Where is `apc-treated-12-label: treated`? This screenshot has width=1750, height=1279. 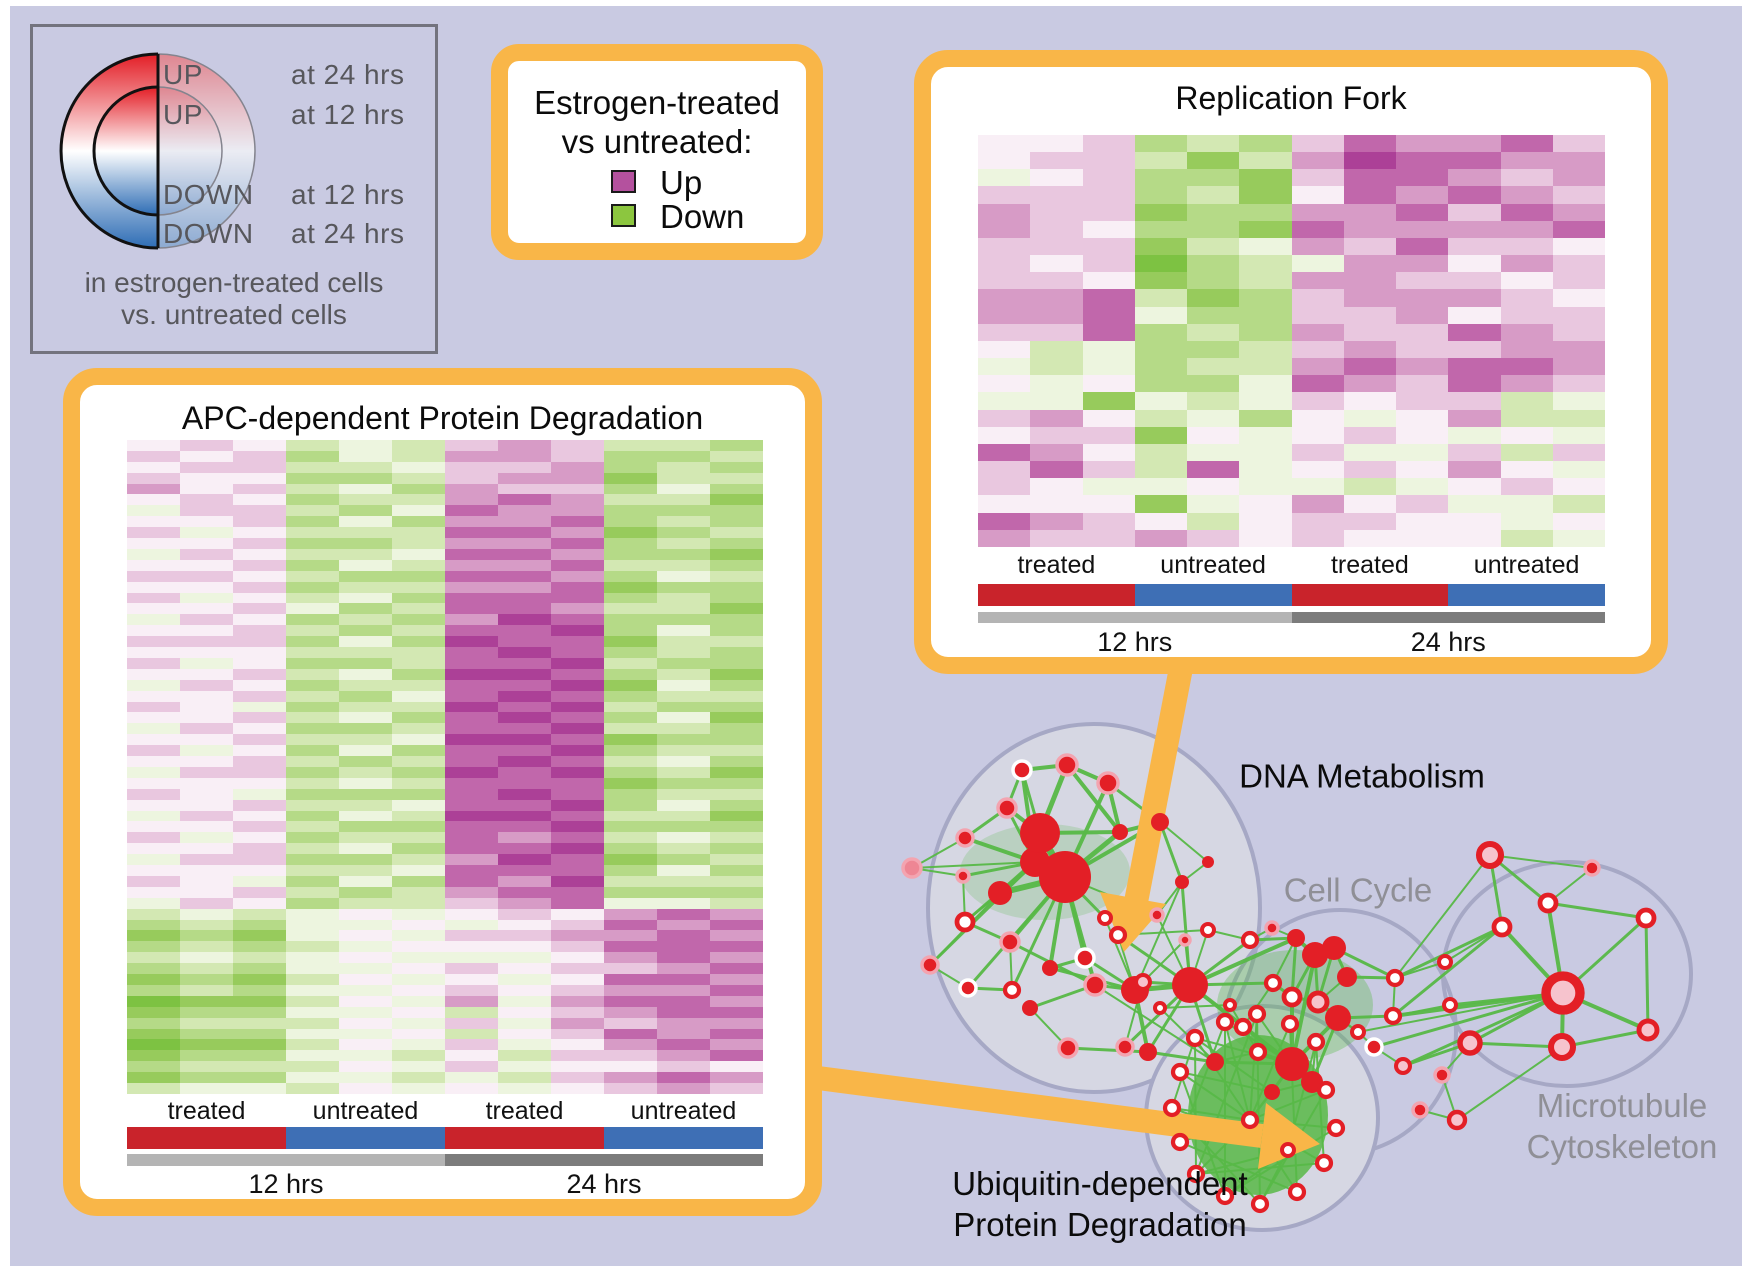
apc-treated-12-label: treated is located at coordinates (206, 1111).